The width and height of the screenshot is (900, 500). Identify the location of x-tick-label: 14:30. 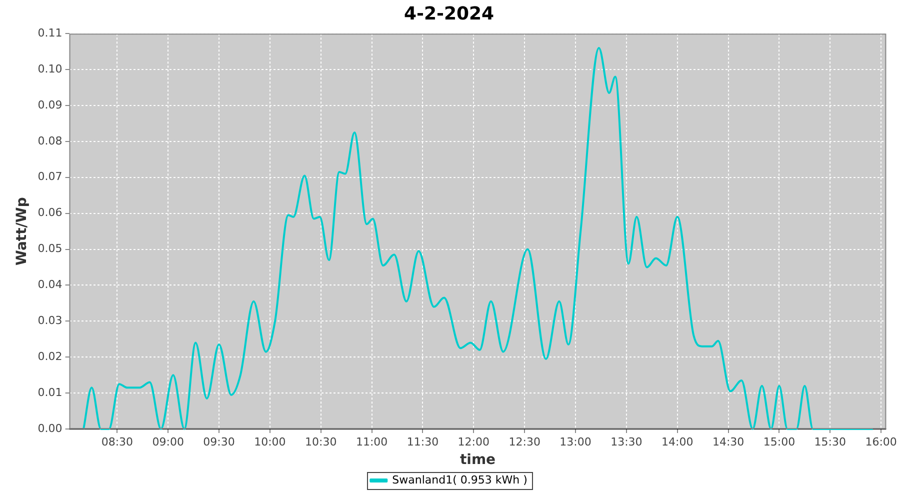
(728, 441).